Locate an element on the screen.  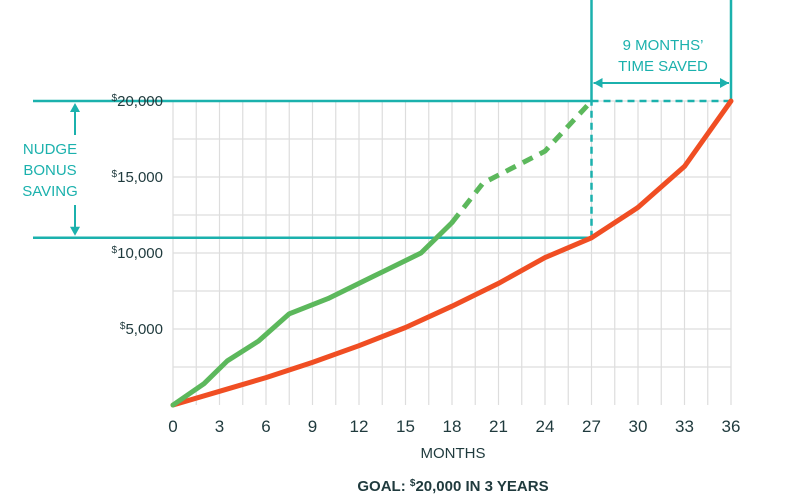
x-tick-label: 36 is located at coordinates (731, 426).